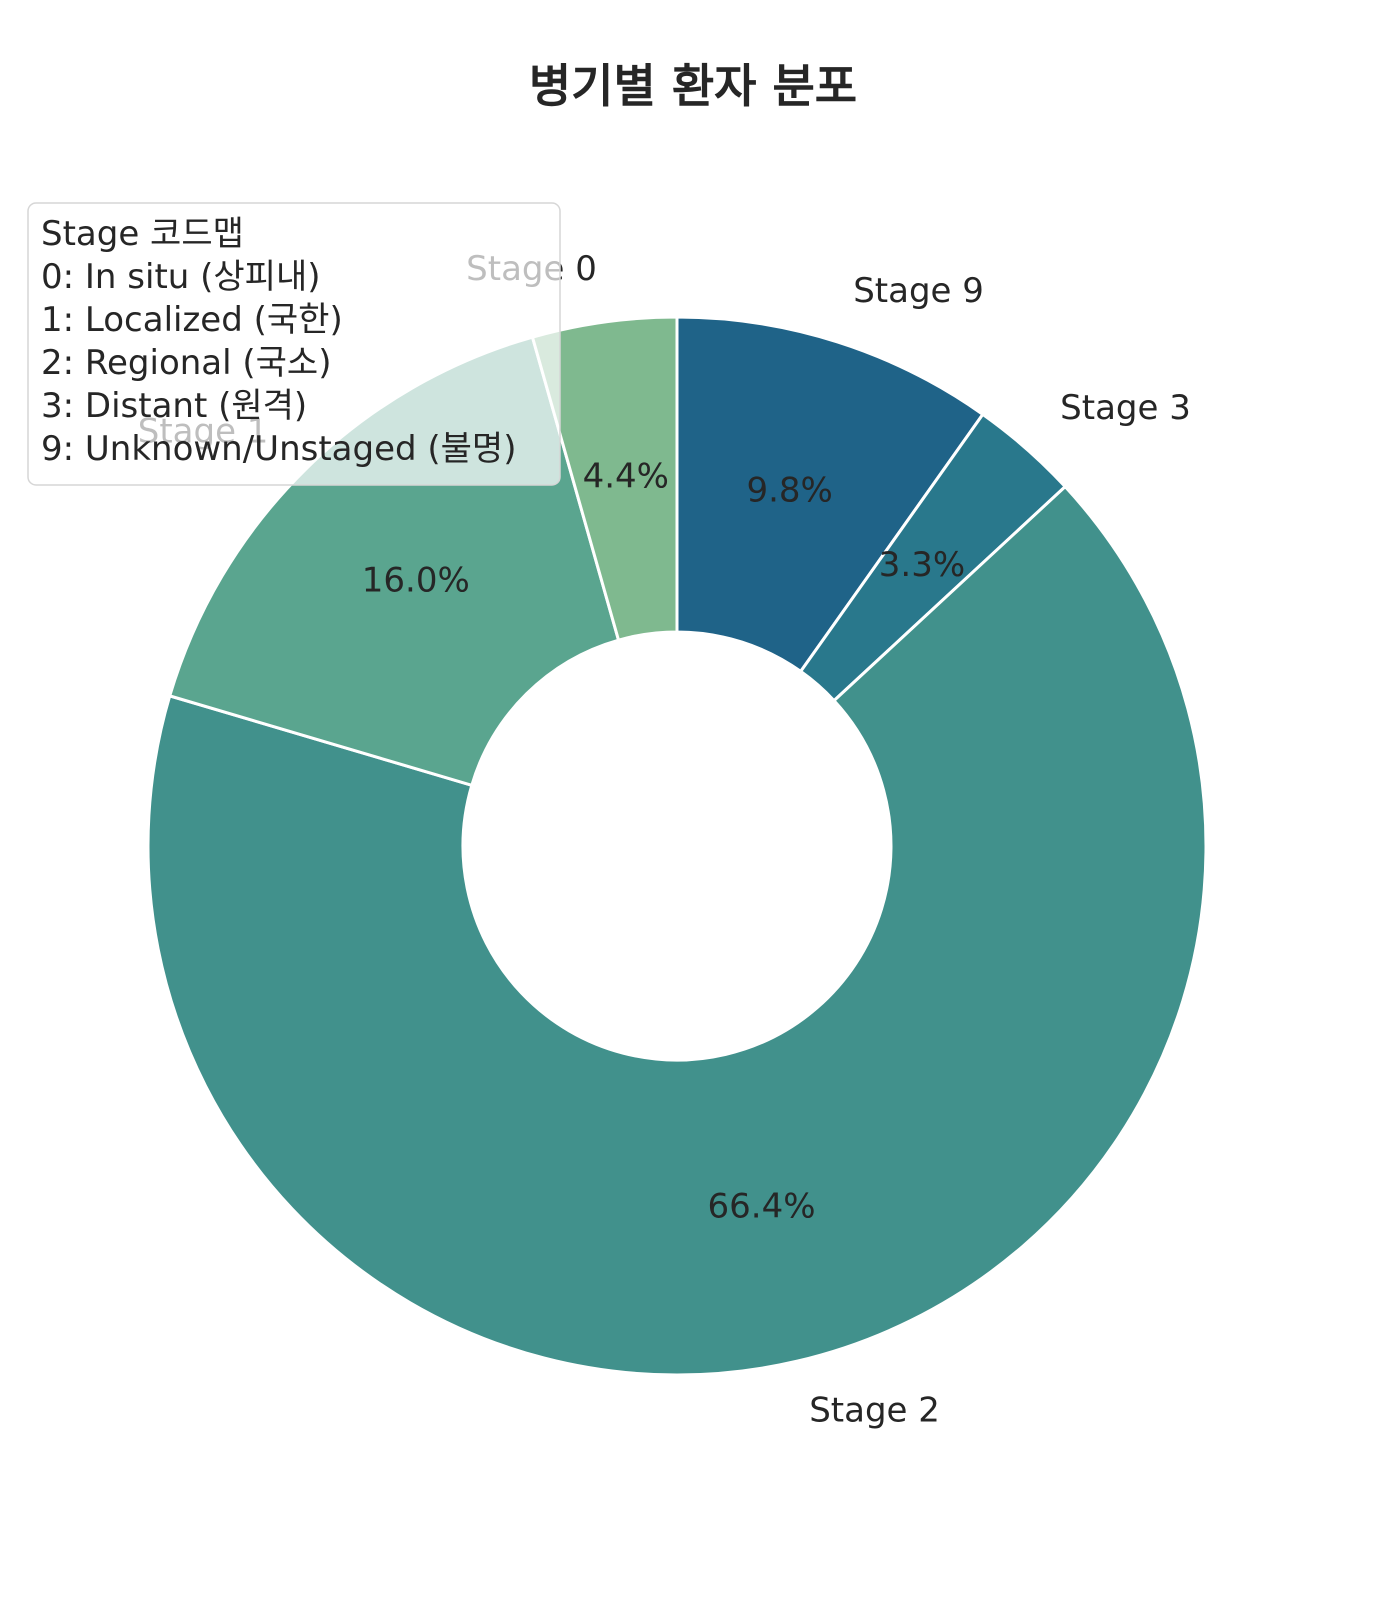 This screenshot has width=1387, height=1608. What do you see at coordinates (693, 86) in the screenshot?
I see `chart-title: 병기별 환자 분포` at bounding box center [693, 86].